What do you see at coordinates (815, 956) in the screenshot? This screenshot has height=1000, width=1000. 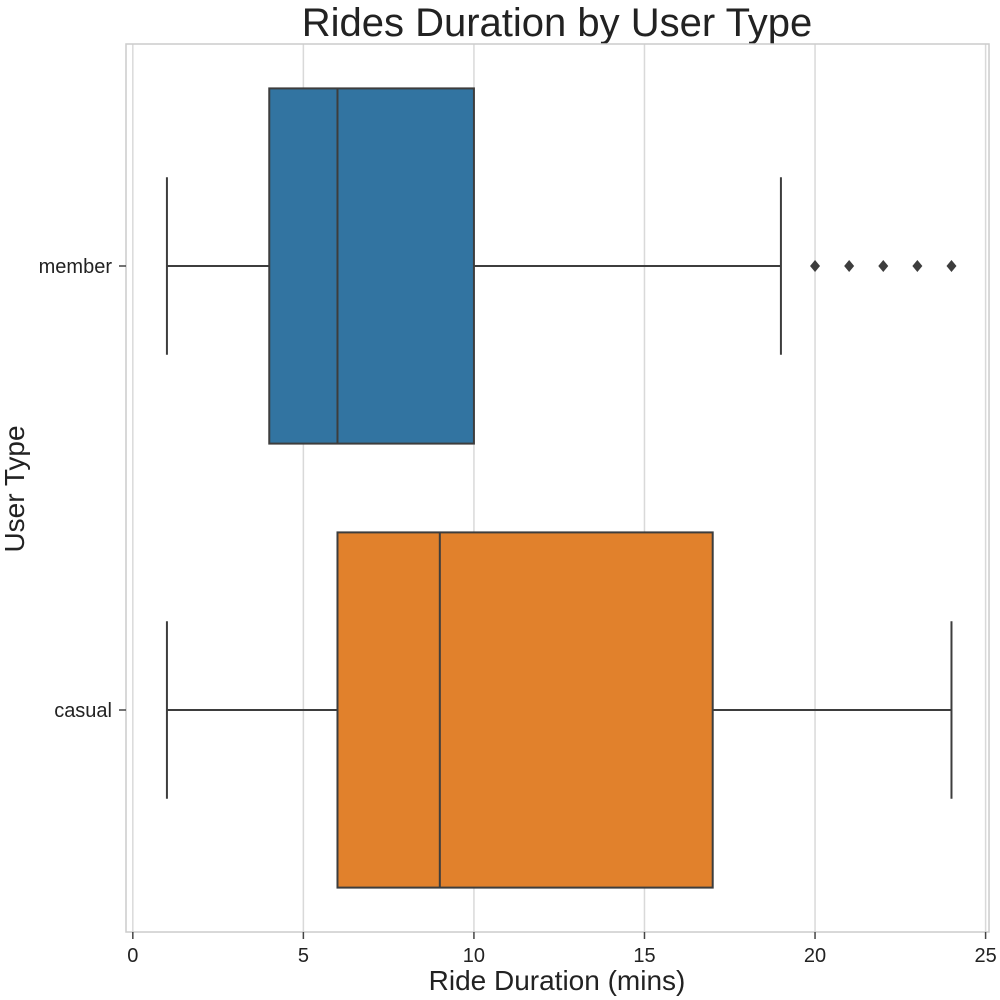 I see `x-tick-label: 20` at bounding box center [815, 956].